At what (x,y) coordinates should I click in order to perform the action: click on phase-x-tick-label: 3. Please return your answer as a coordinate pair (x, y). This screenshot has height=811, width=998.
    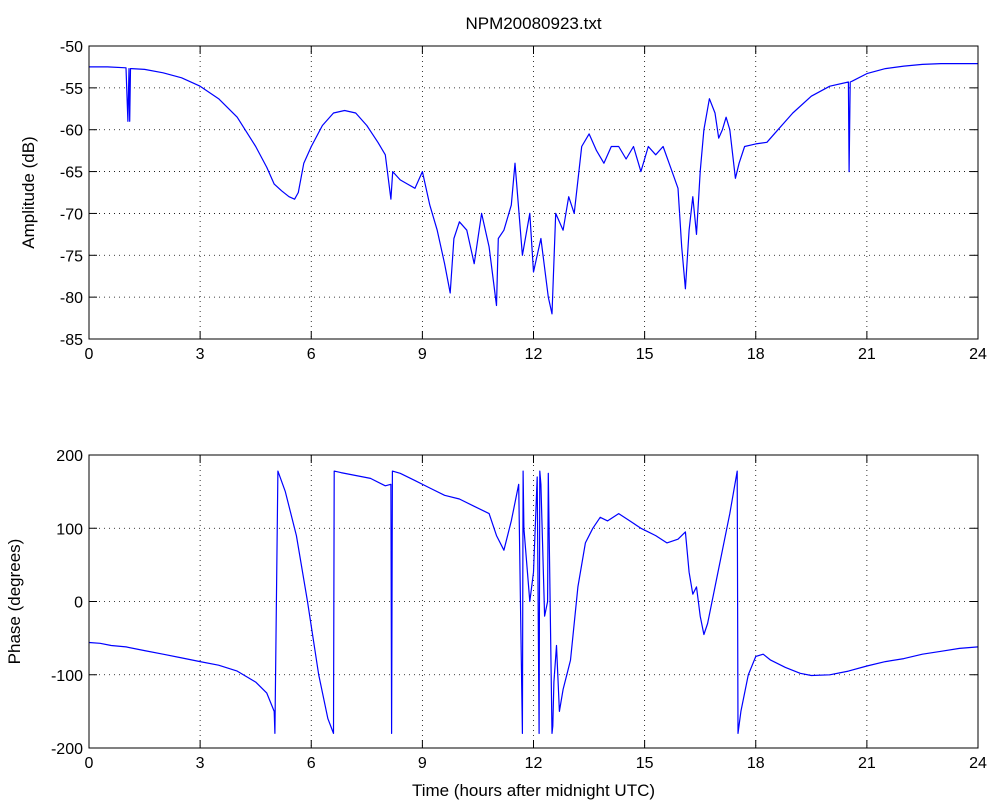
    Looking at the image, I should click on (200, 763).